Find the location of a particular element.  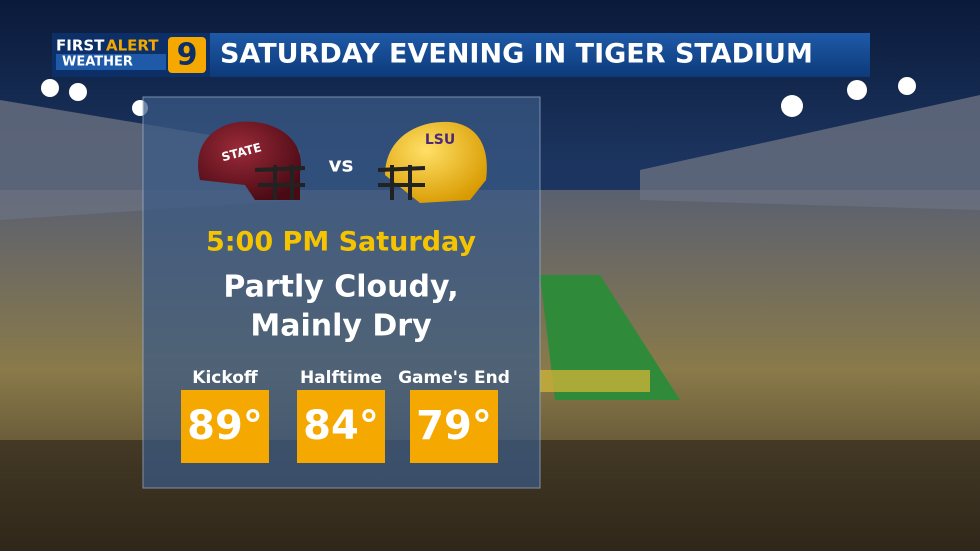

temperature-value: 79° is located at coordinates (454, 426).